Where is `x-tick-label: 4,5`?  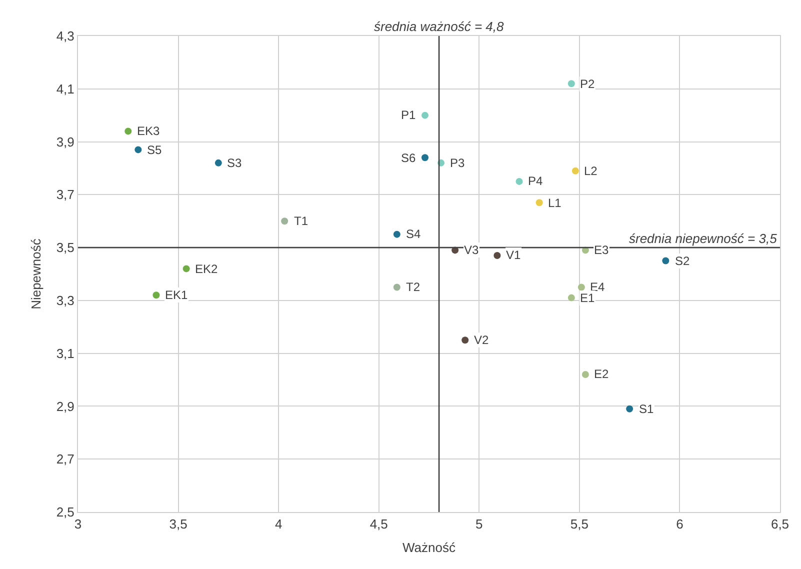 x-tick-label: 4,5 is located at coordinates (379, 524).